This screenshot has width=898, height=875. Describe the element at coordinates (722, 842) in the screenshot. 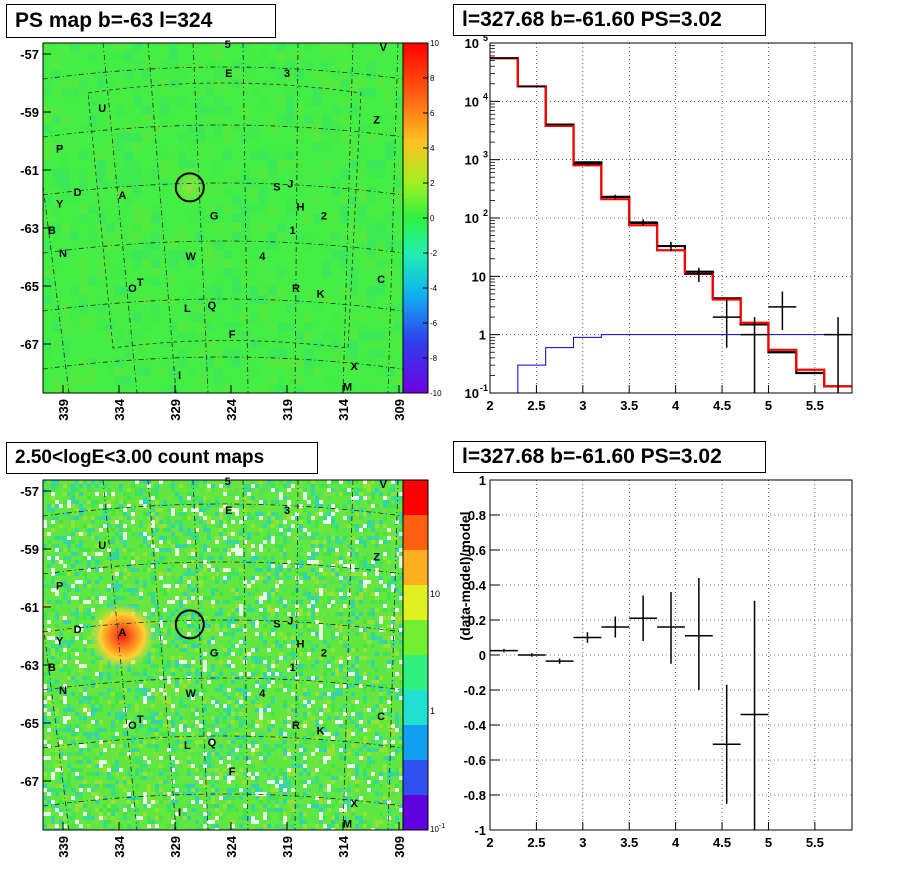

I see `x-tick-label: 4.5` at that location.